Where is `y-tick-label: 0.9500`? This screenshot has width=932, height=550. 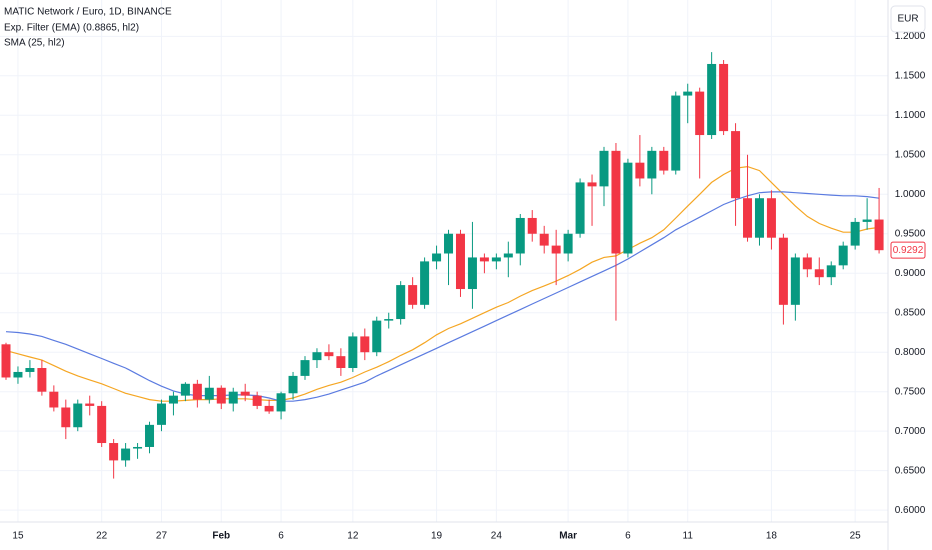
y-tick-label: 0.9500 is located at coordinates (910, 233).